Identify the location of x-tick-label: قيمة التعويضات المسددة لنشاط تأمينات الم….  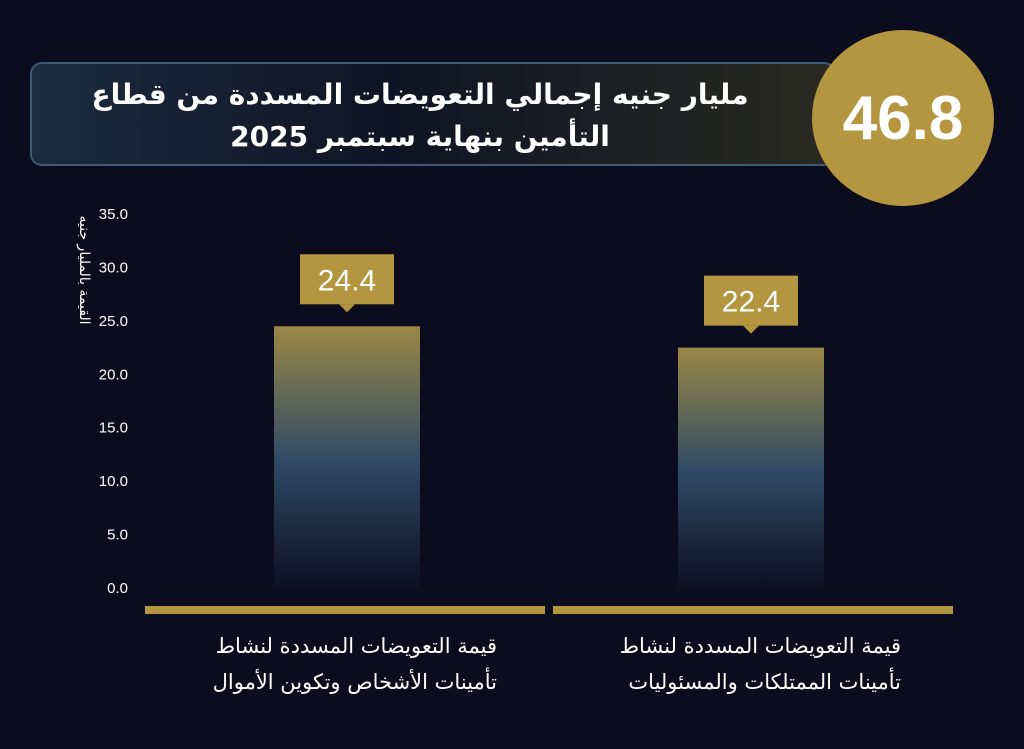
(760, 664).